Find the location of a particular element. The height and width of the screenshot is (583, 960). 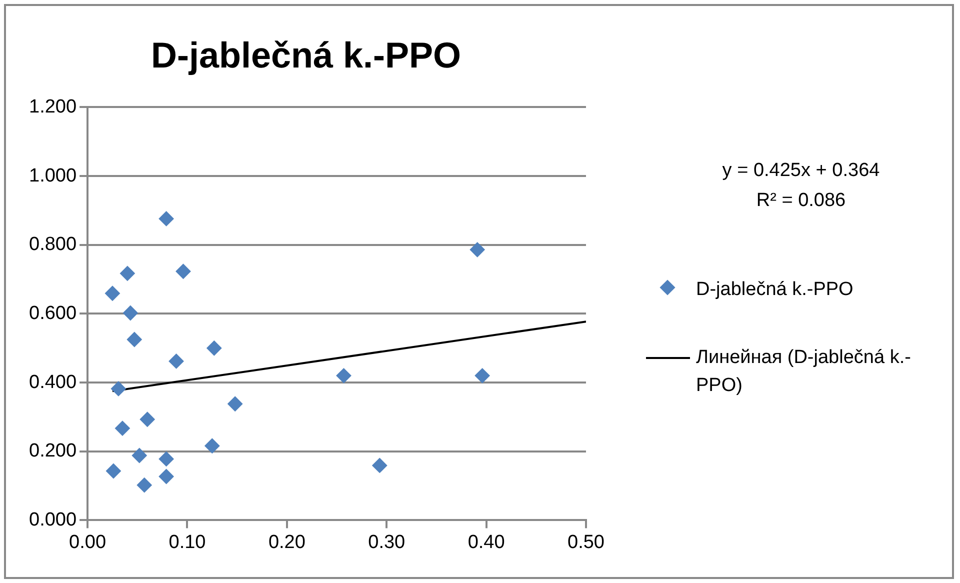

x-tick-label: 0.10 is located at coordinates (187, 542).